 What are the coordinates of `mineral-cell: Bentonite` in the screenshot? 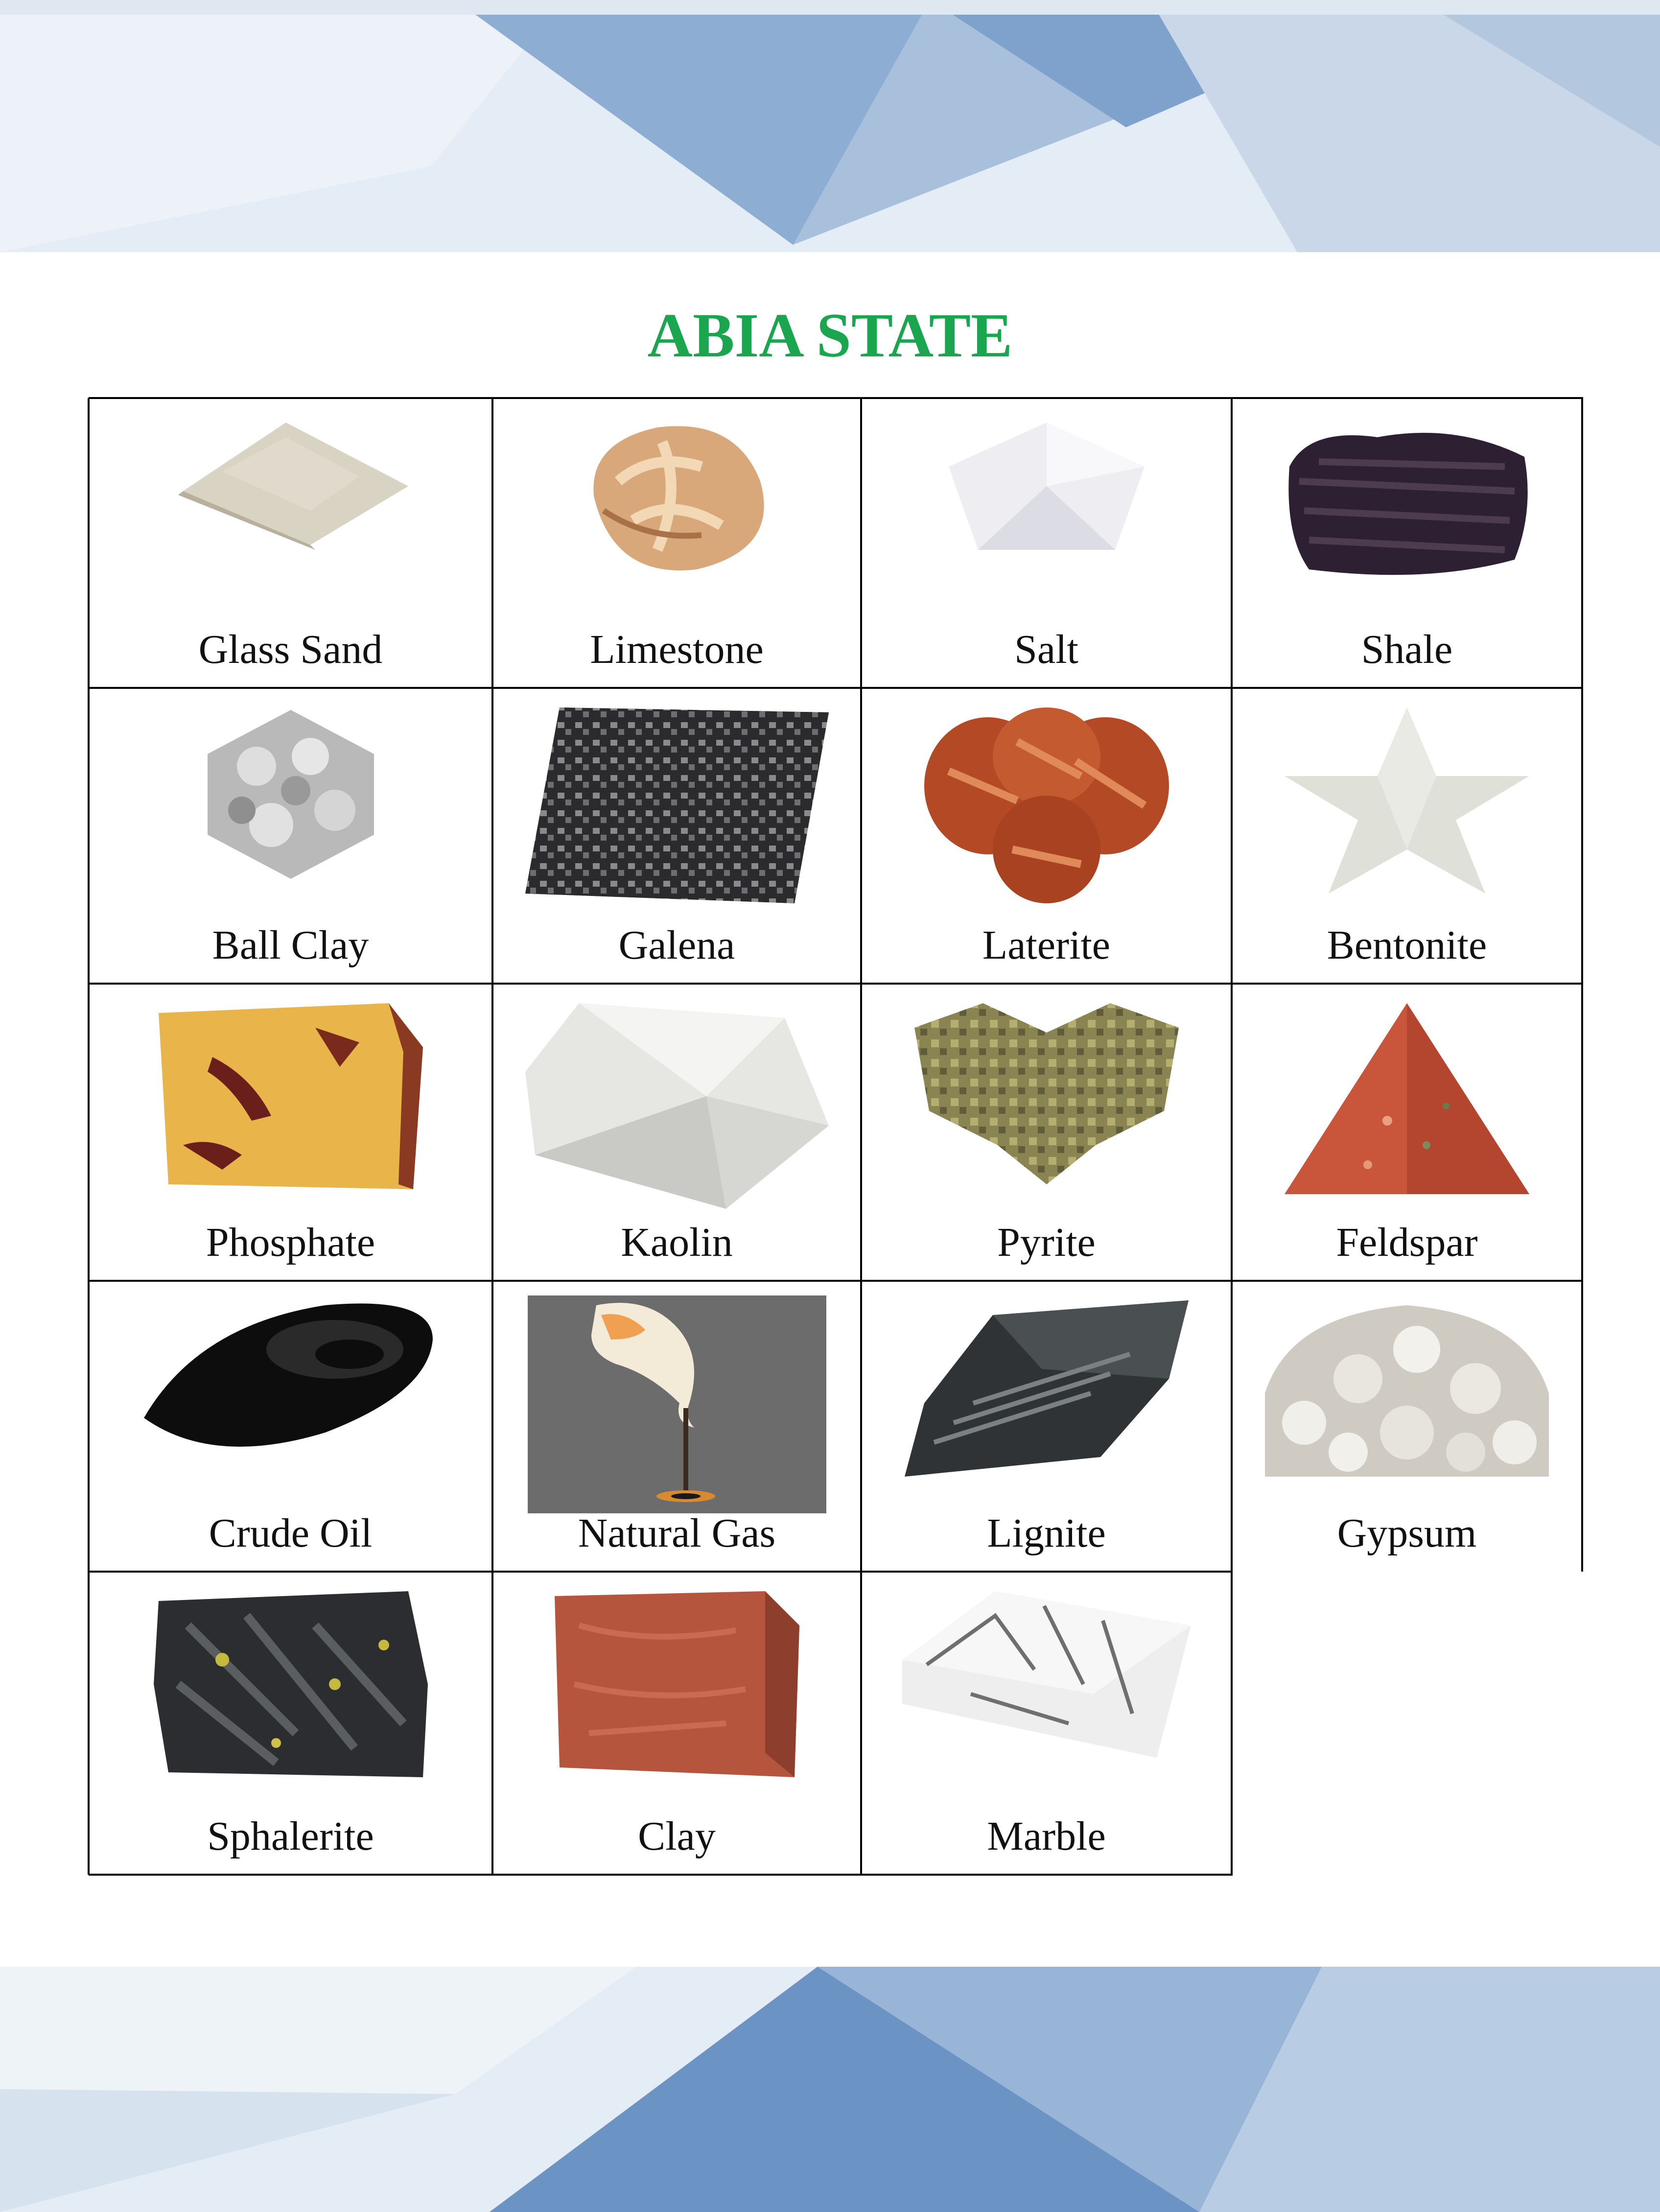 It's located at (1407, 836).